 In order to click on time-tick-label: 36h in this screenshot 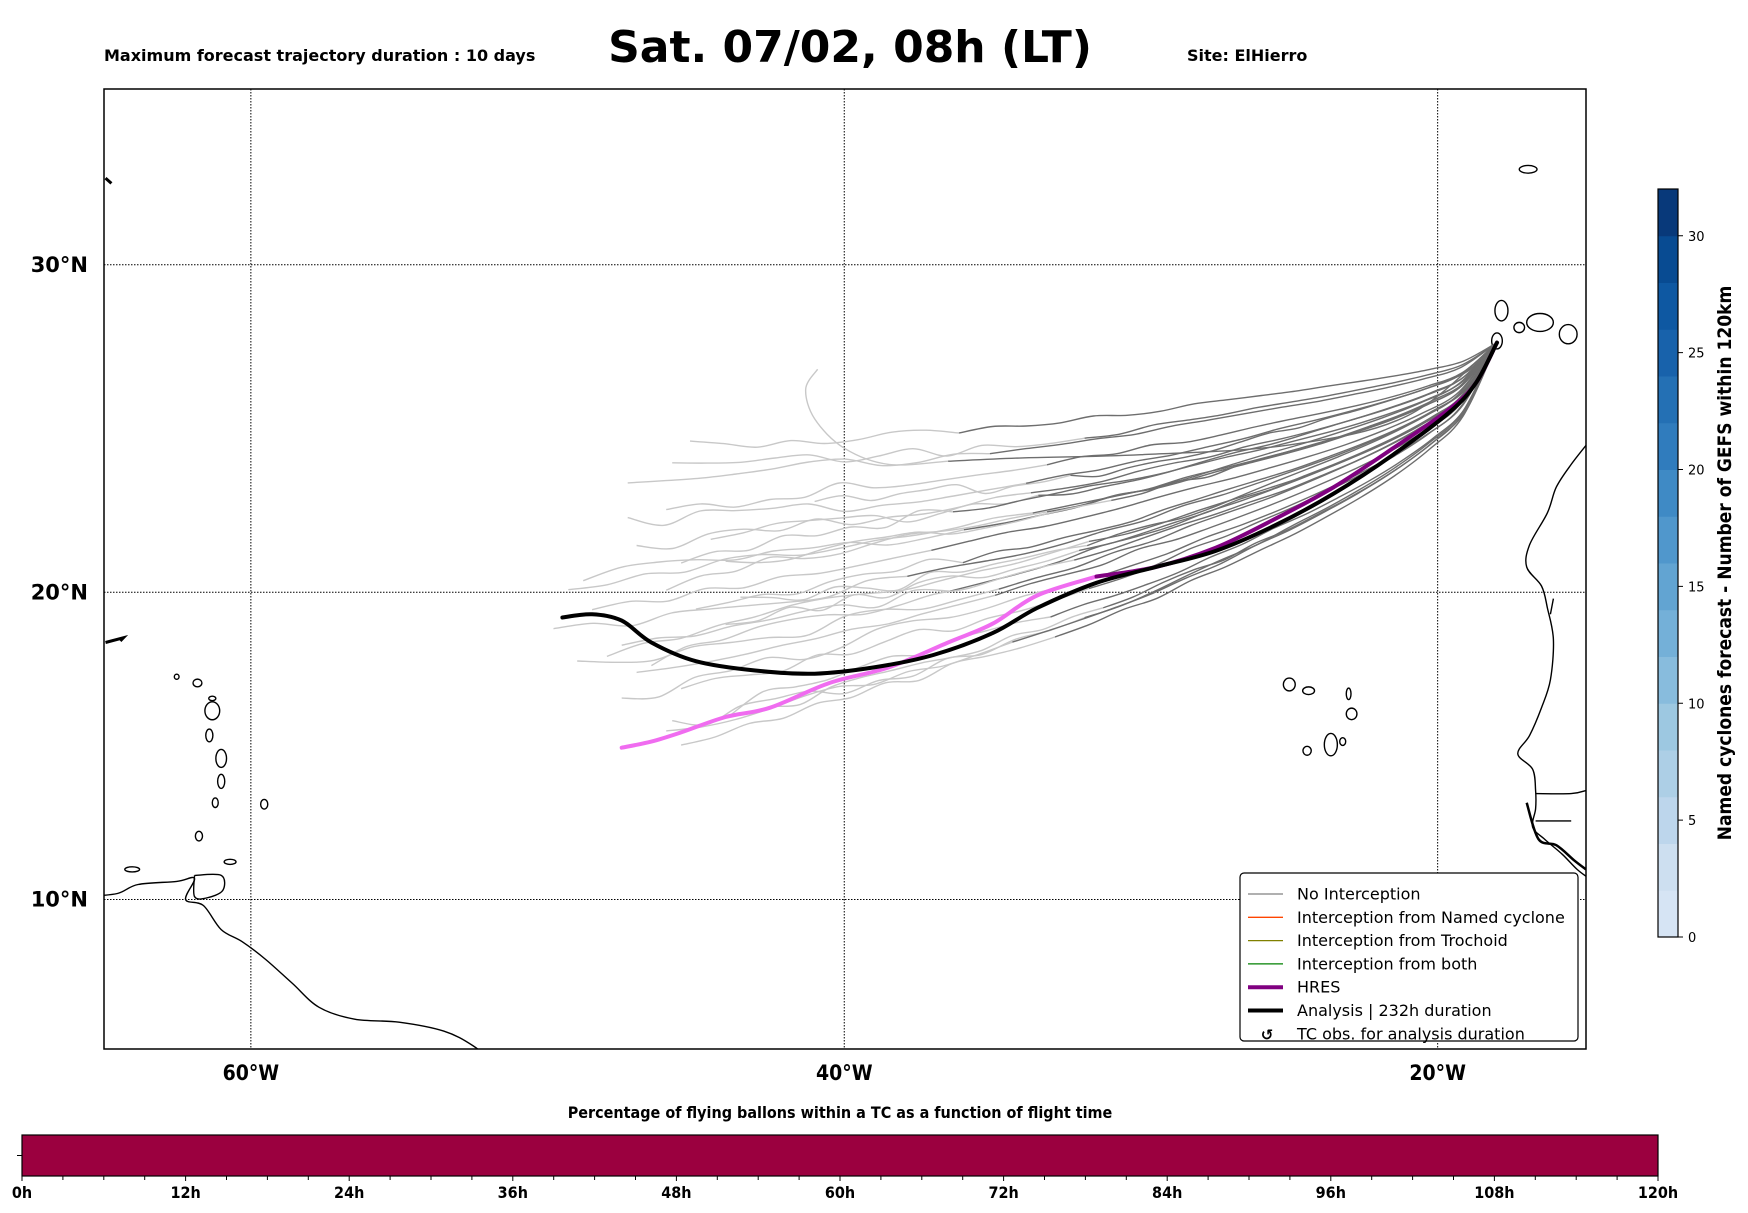, I will do `click(513, 1192)`.